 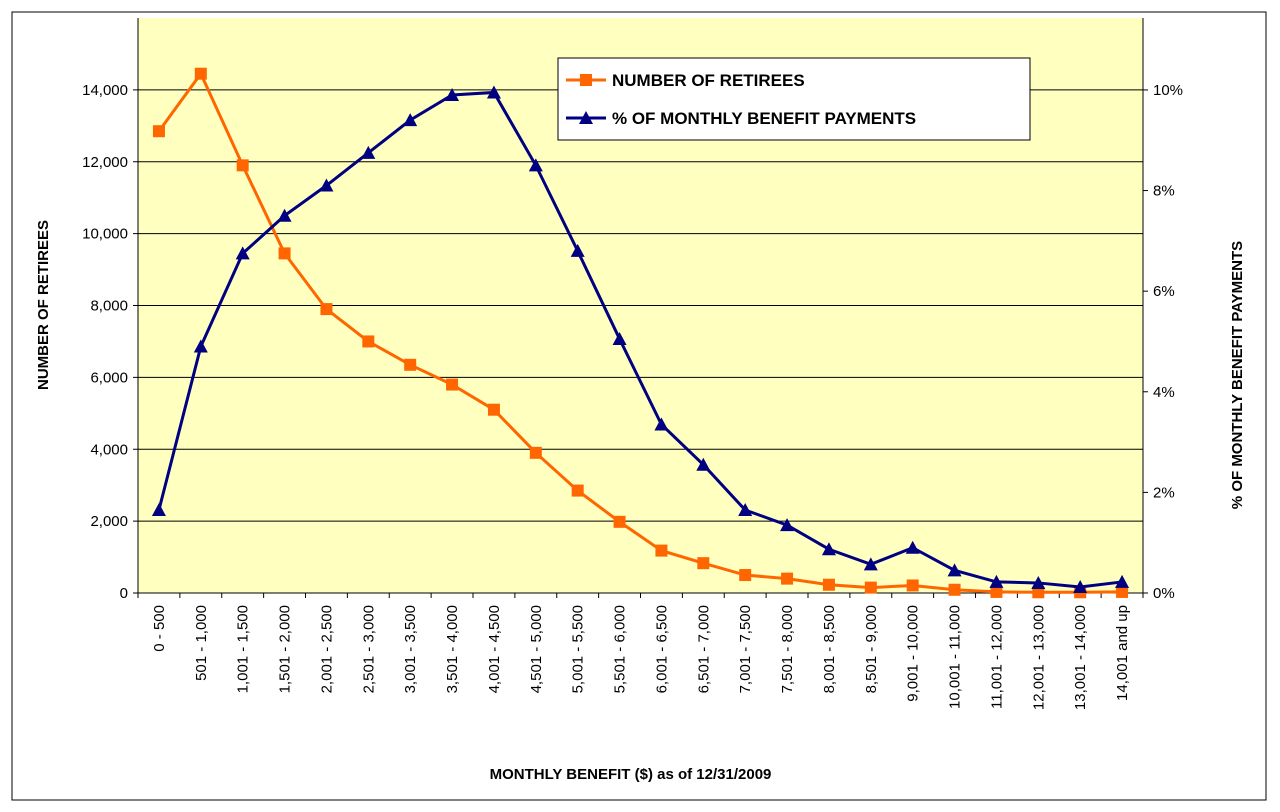 What do you see at coordinates (708, 80) in the screenshot?
I see `legend-label: NUMBER OF RETIREES` at bounding box center [708, 80].